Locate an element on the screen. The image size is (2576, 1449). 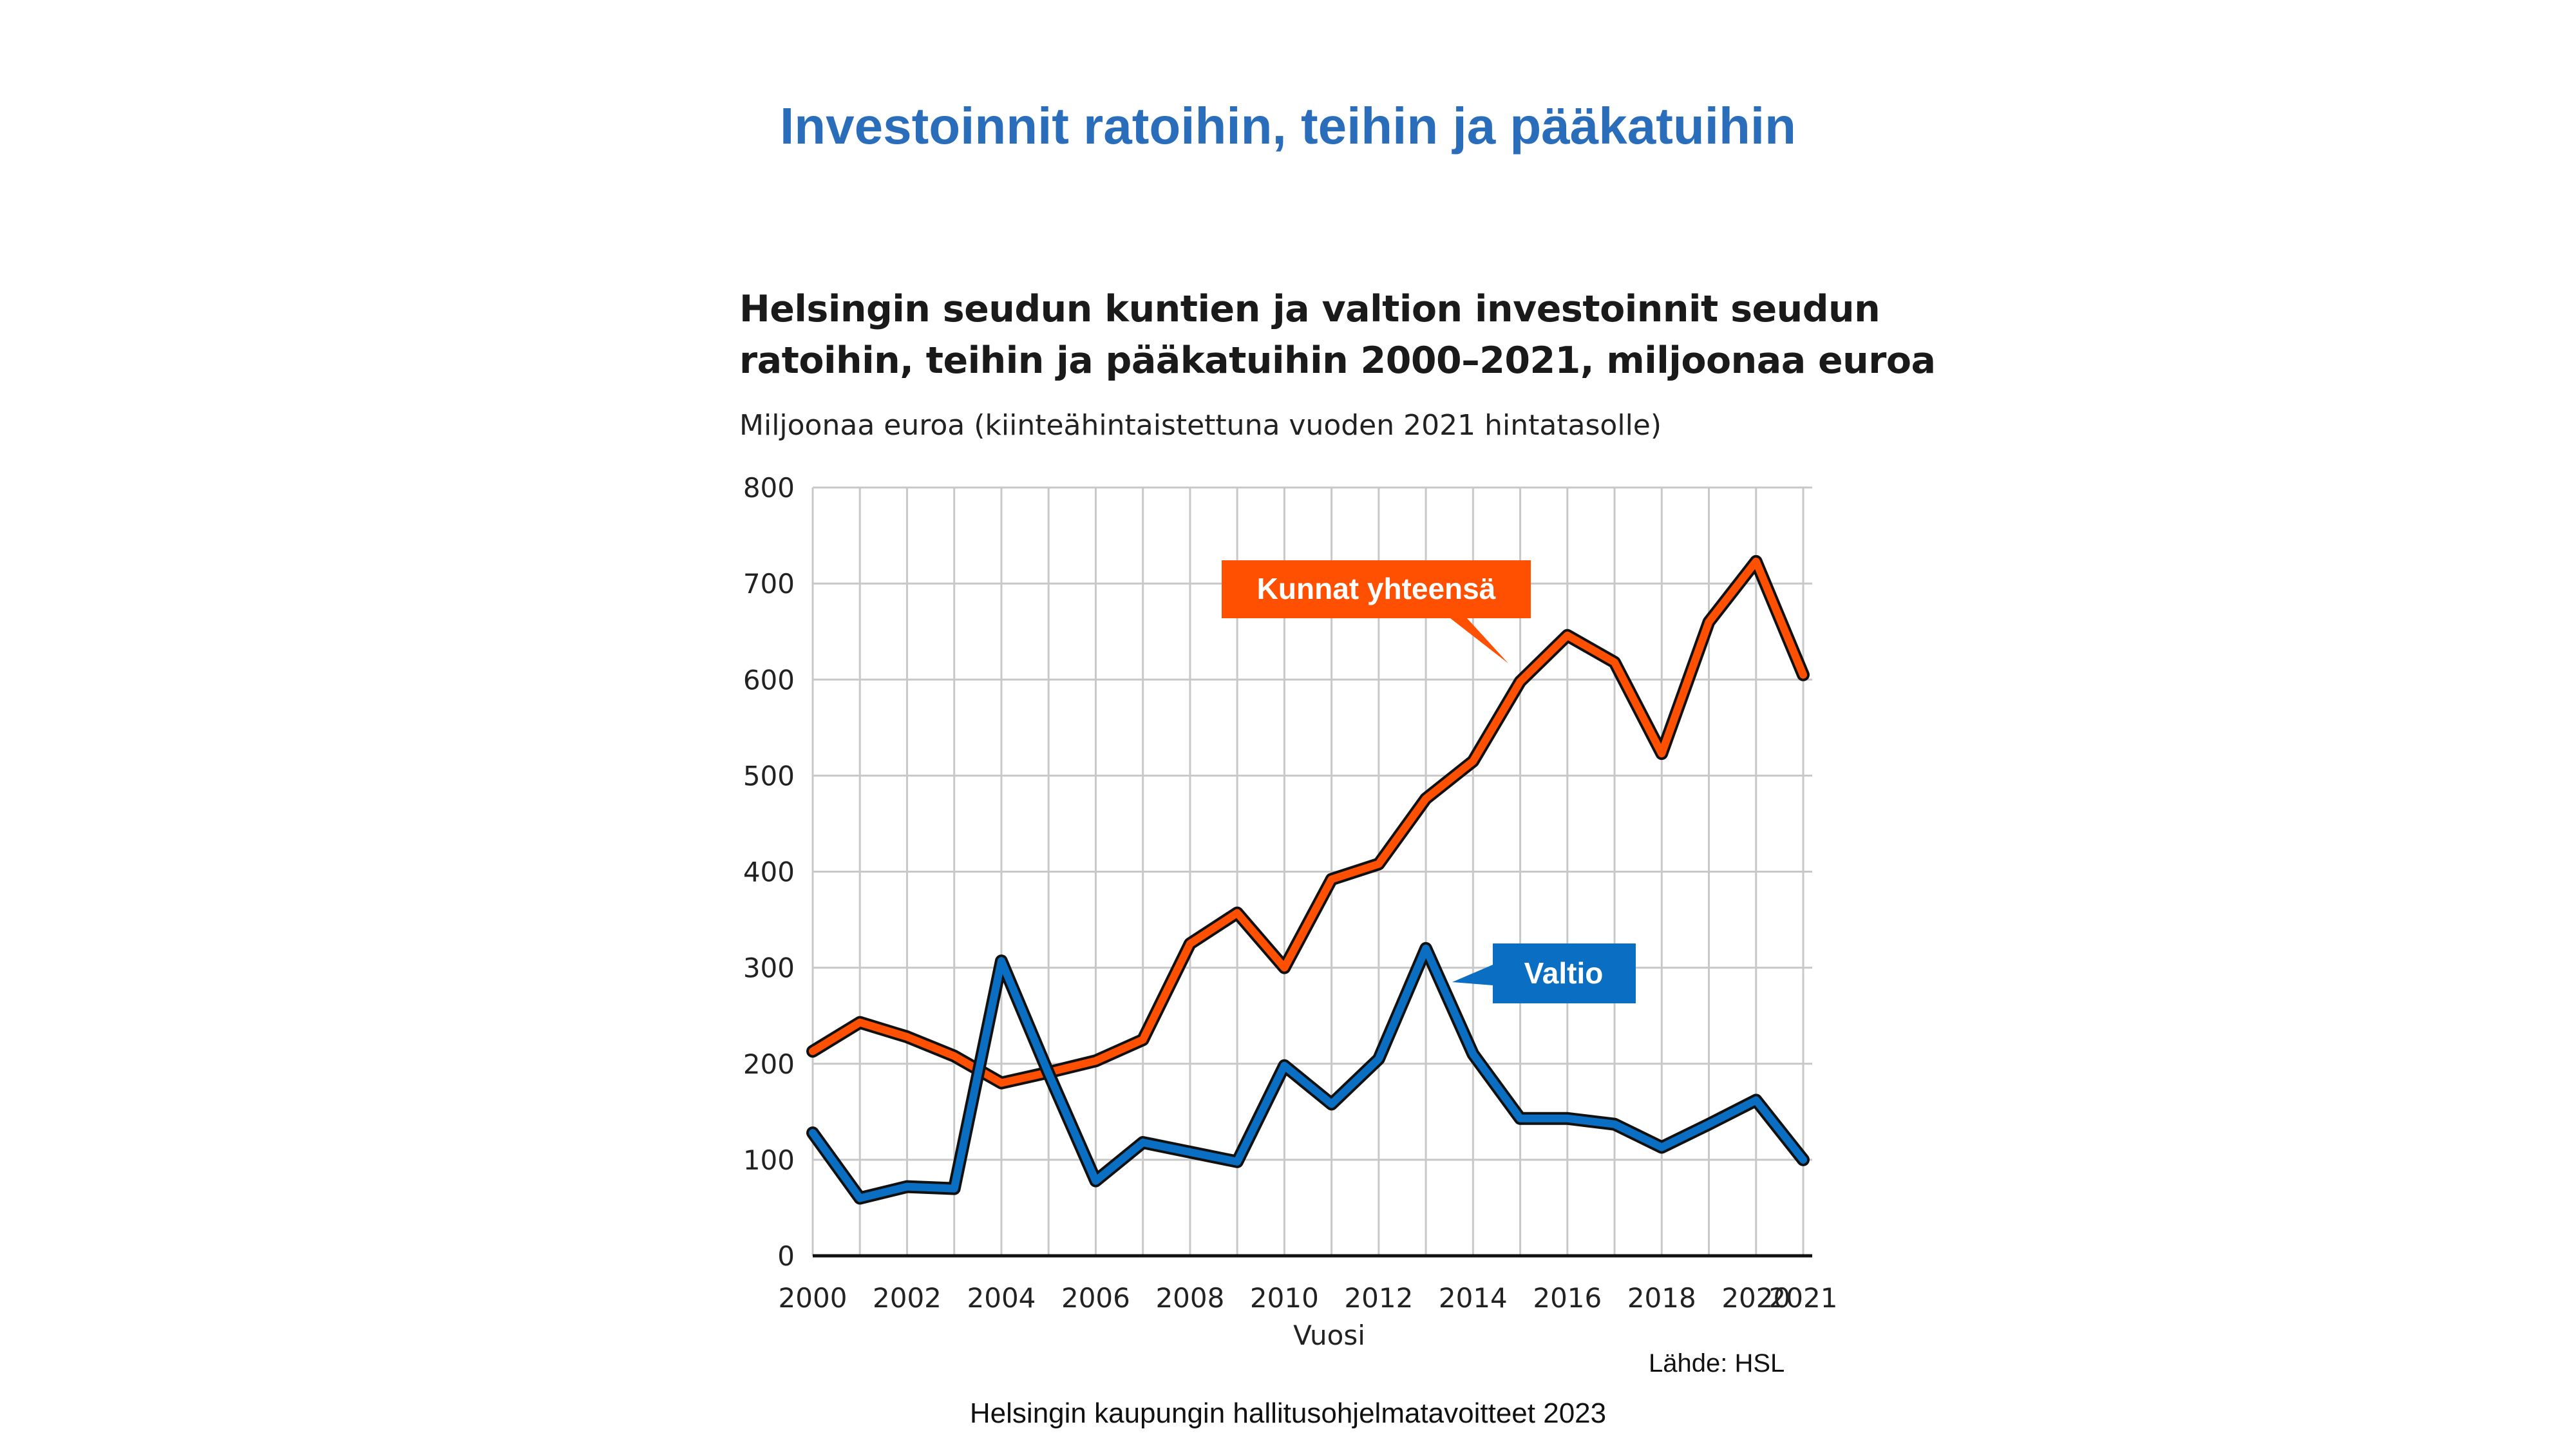
x-axis-label: Vuosi is located at coordinates (1329, 1335).